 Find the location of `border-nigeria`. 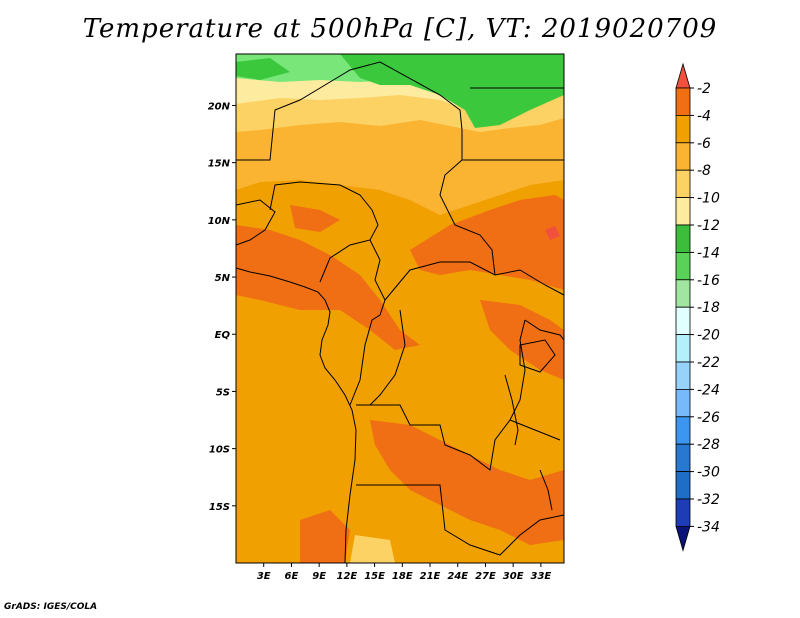

border-nigeria is located at coordinates (324, 232).